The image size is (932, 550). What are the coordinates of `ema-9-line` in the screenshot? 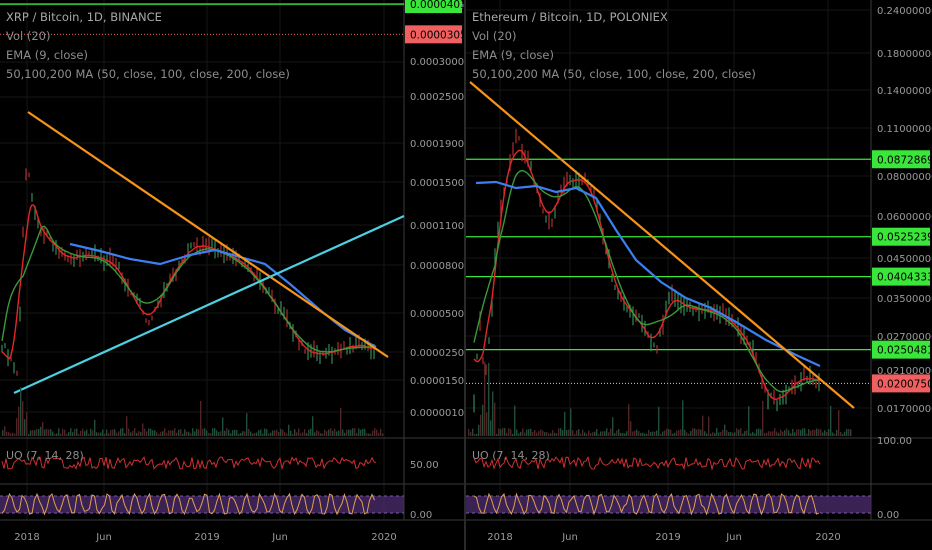 It's located at (188, 282).